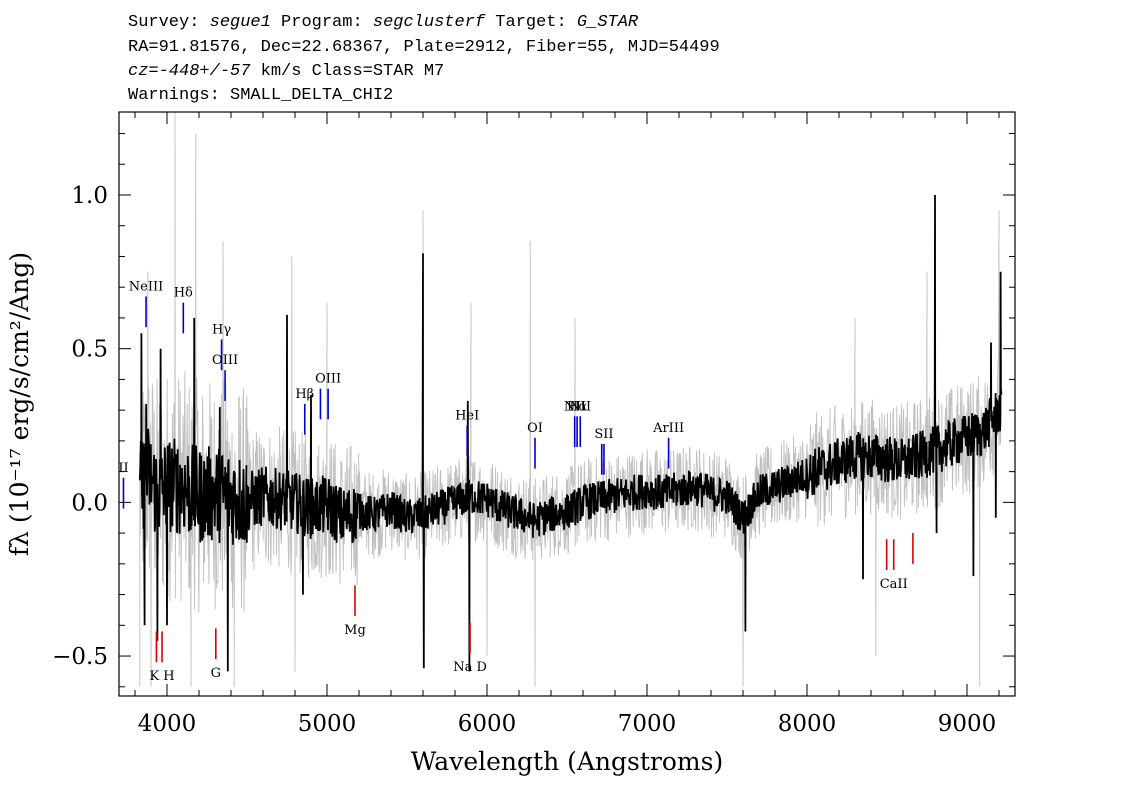 This screenshot has height=810, width=1134. What do you see at coordinates (467, 416) in the screenshot?
I see `emission-line-label-8: HeI` at bounding box center [467, 416].